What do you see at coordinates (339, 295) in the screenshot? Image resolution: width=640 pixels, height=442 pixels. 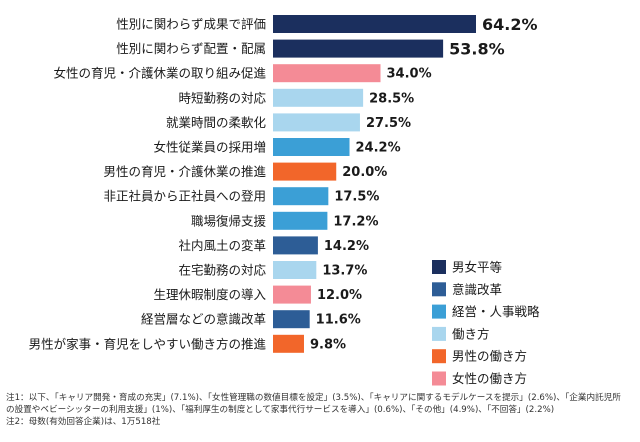 I see `data-label: 12.0%` at bounding box center [339, 295].